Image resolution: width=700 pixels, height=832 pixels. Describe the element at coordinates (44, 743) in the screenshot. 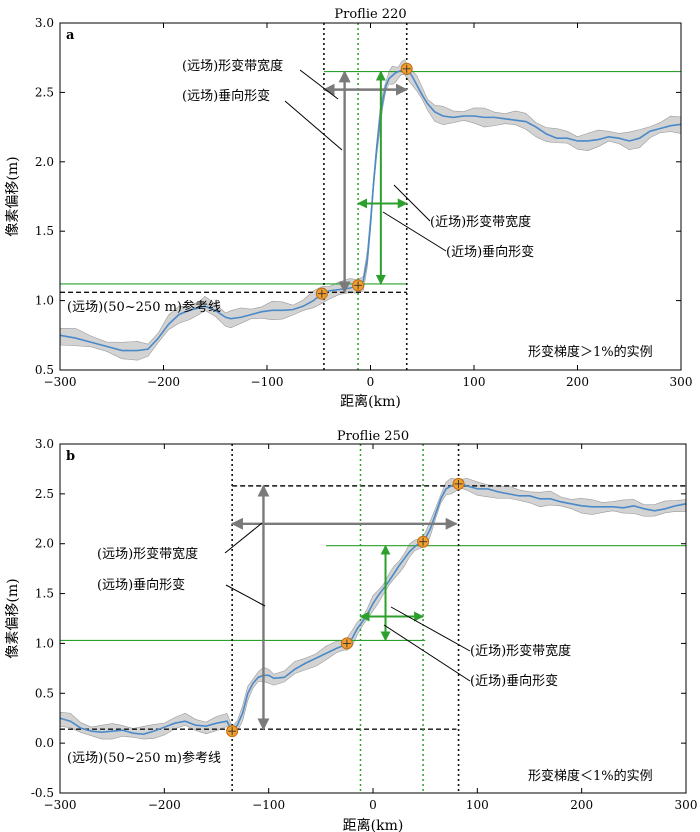

I see `y-tick-label: 0.0` at that location.